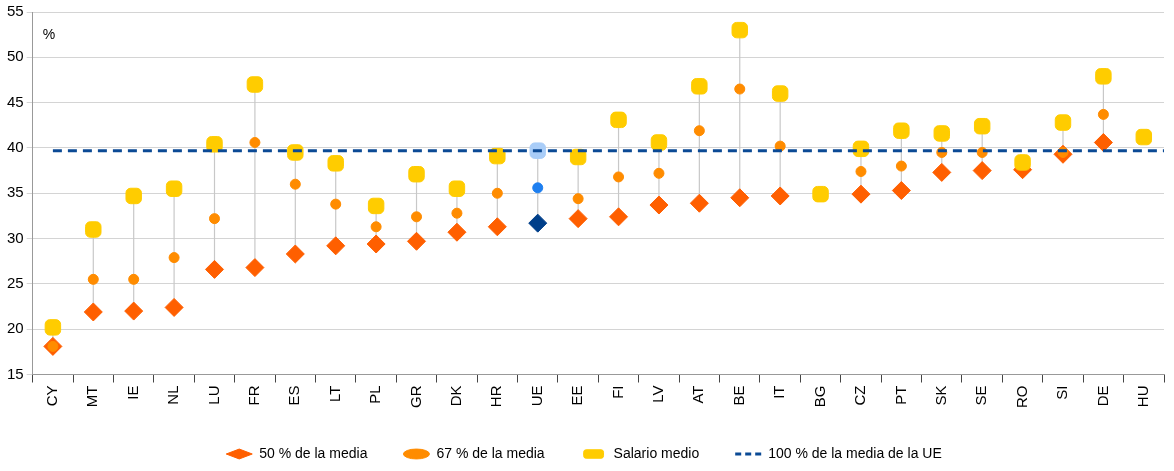 The width and height of the screenshot is (1174, 471). Describe the element at coordinates (334, 393) in the screenshot. I see `x-tick-label: LT` at that location.